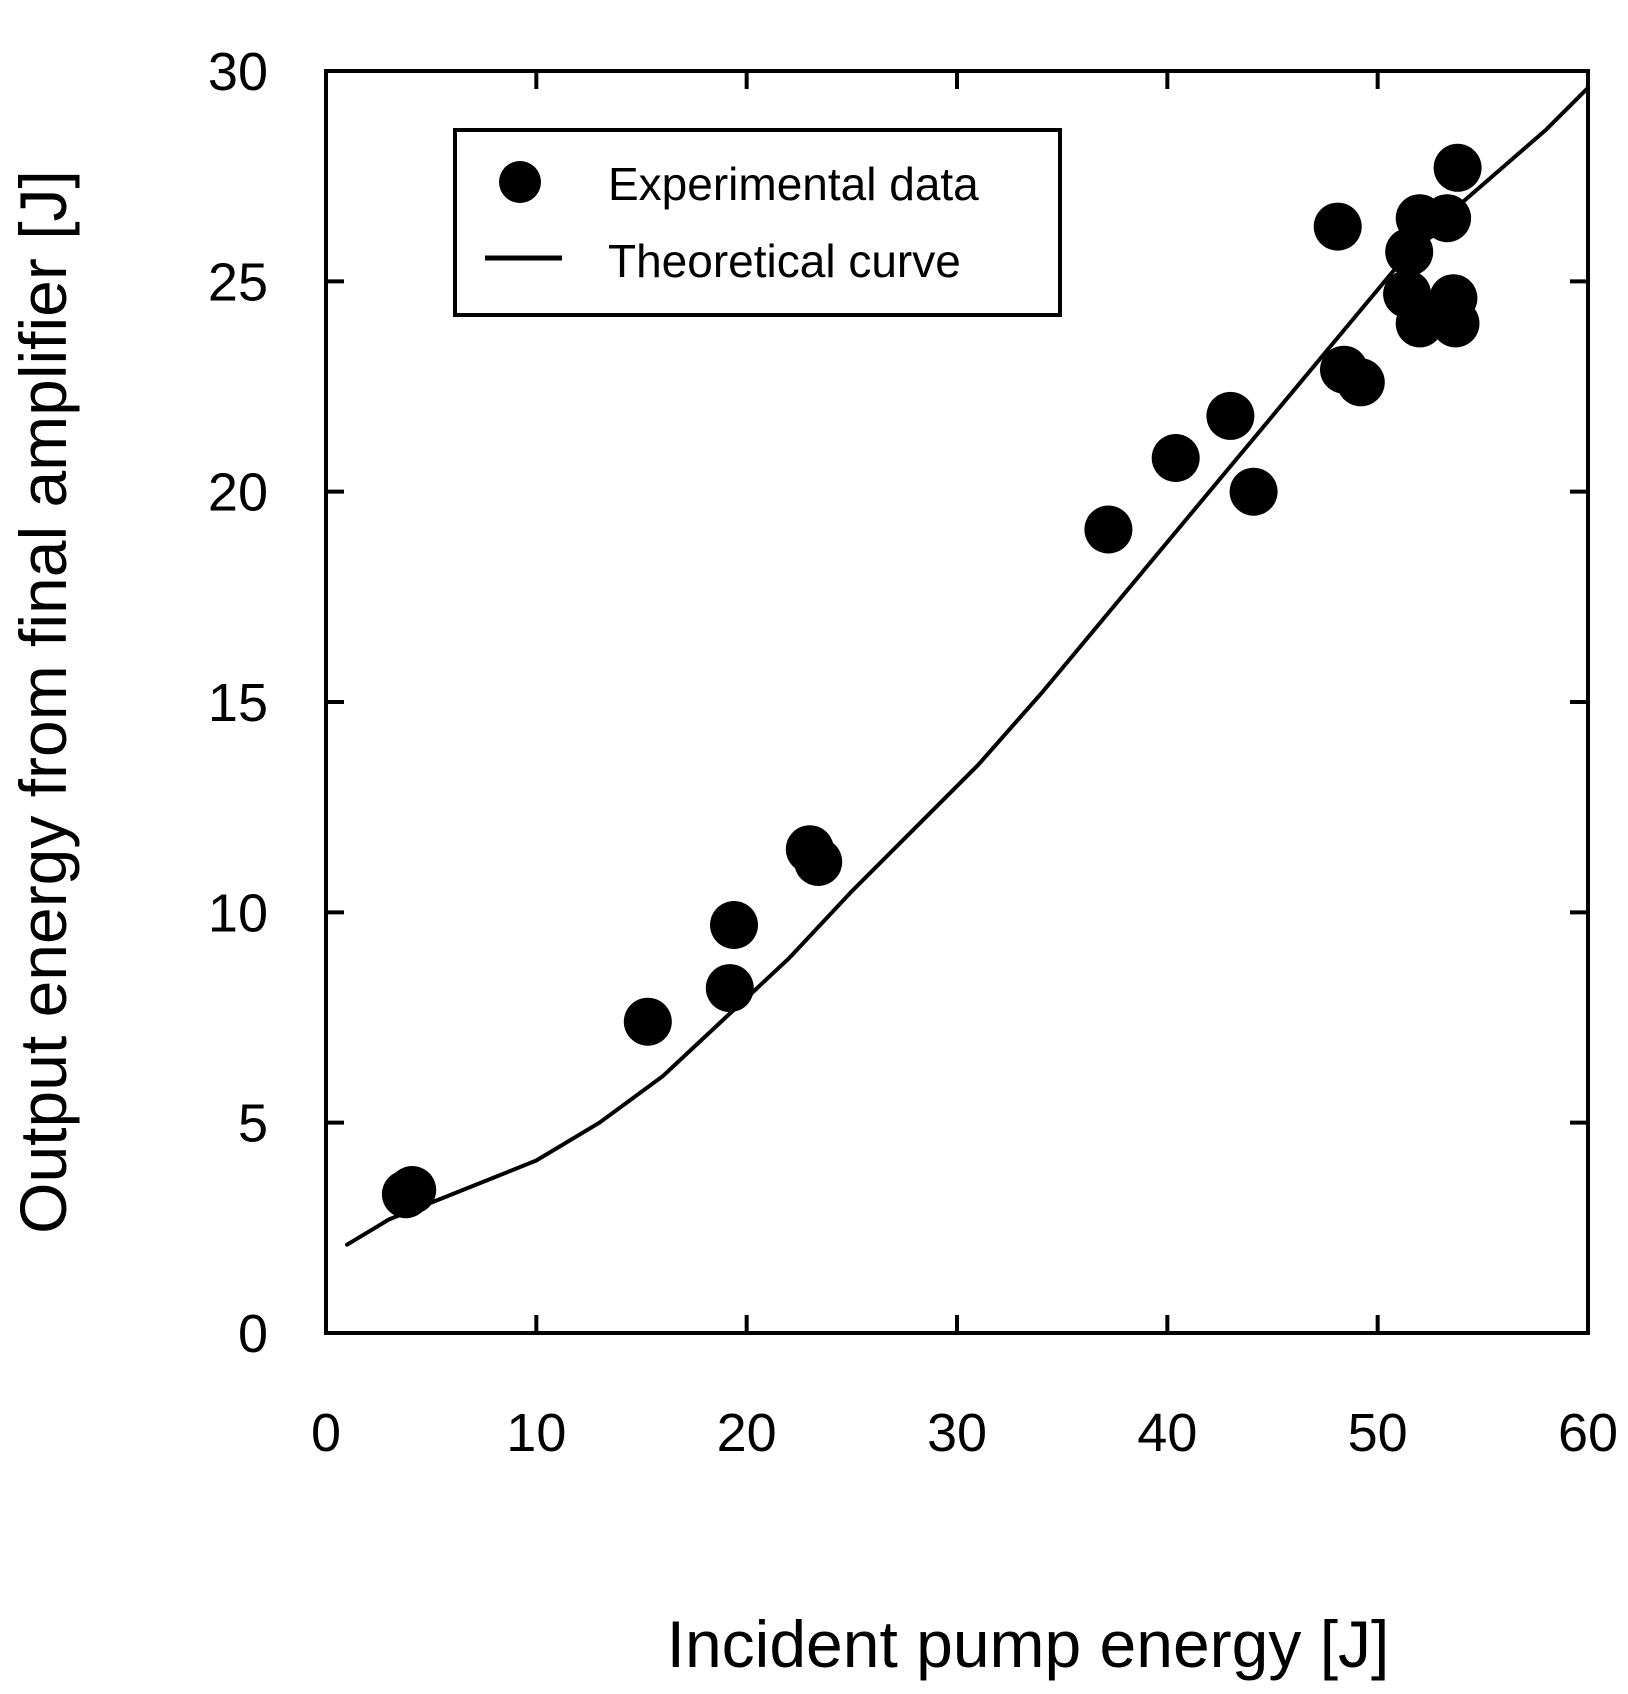 Image resolution: width=1628 pixels, height=1694 pixels. Describe the element at coordinates (253, 1334) in the screenshot. I see `y-tick-label: 0` at that location.